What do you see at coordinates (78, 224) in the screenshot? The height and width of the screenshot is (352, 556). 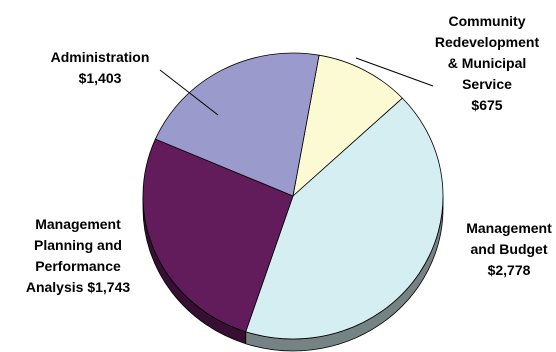 I see `slice-management-planning-and-performance-analysis-label-line: Management` at bounding box center [78, 224].